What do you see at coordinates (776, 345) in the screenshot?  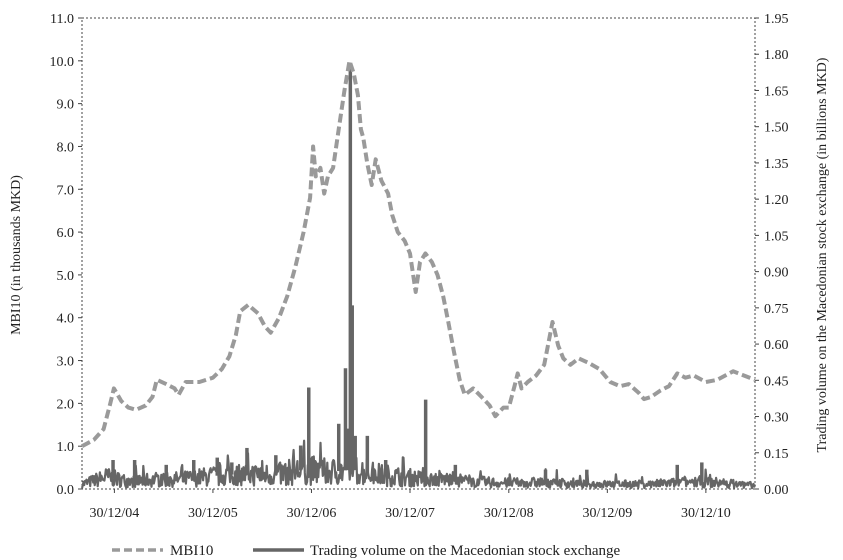 I see `right-tick-label: 0.60` at bounding box center [776, 345].